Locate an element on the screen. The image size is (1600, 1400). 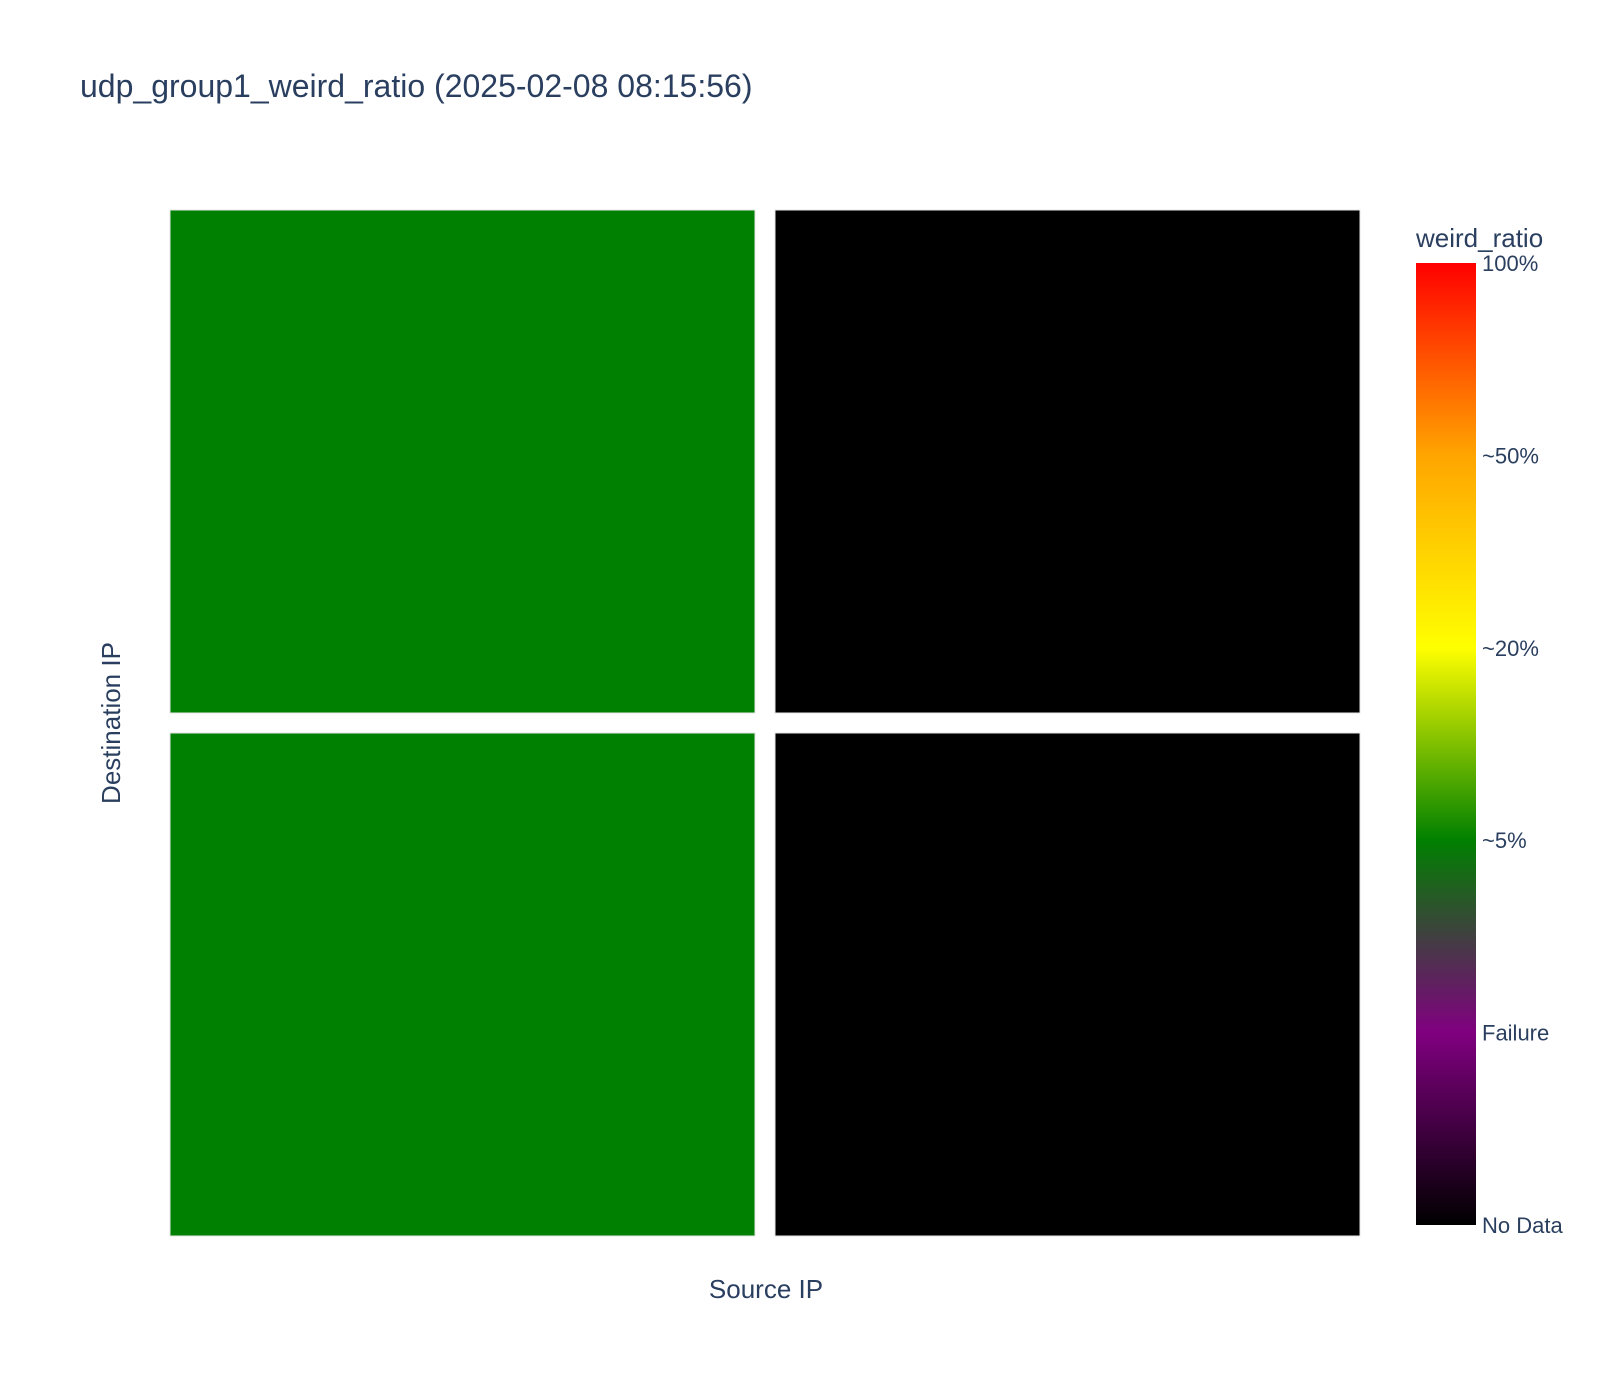
colorbar-title: weird_ratio is located at coordinates (1479, 238).